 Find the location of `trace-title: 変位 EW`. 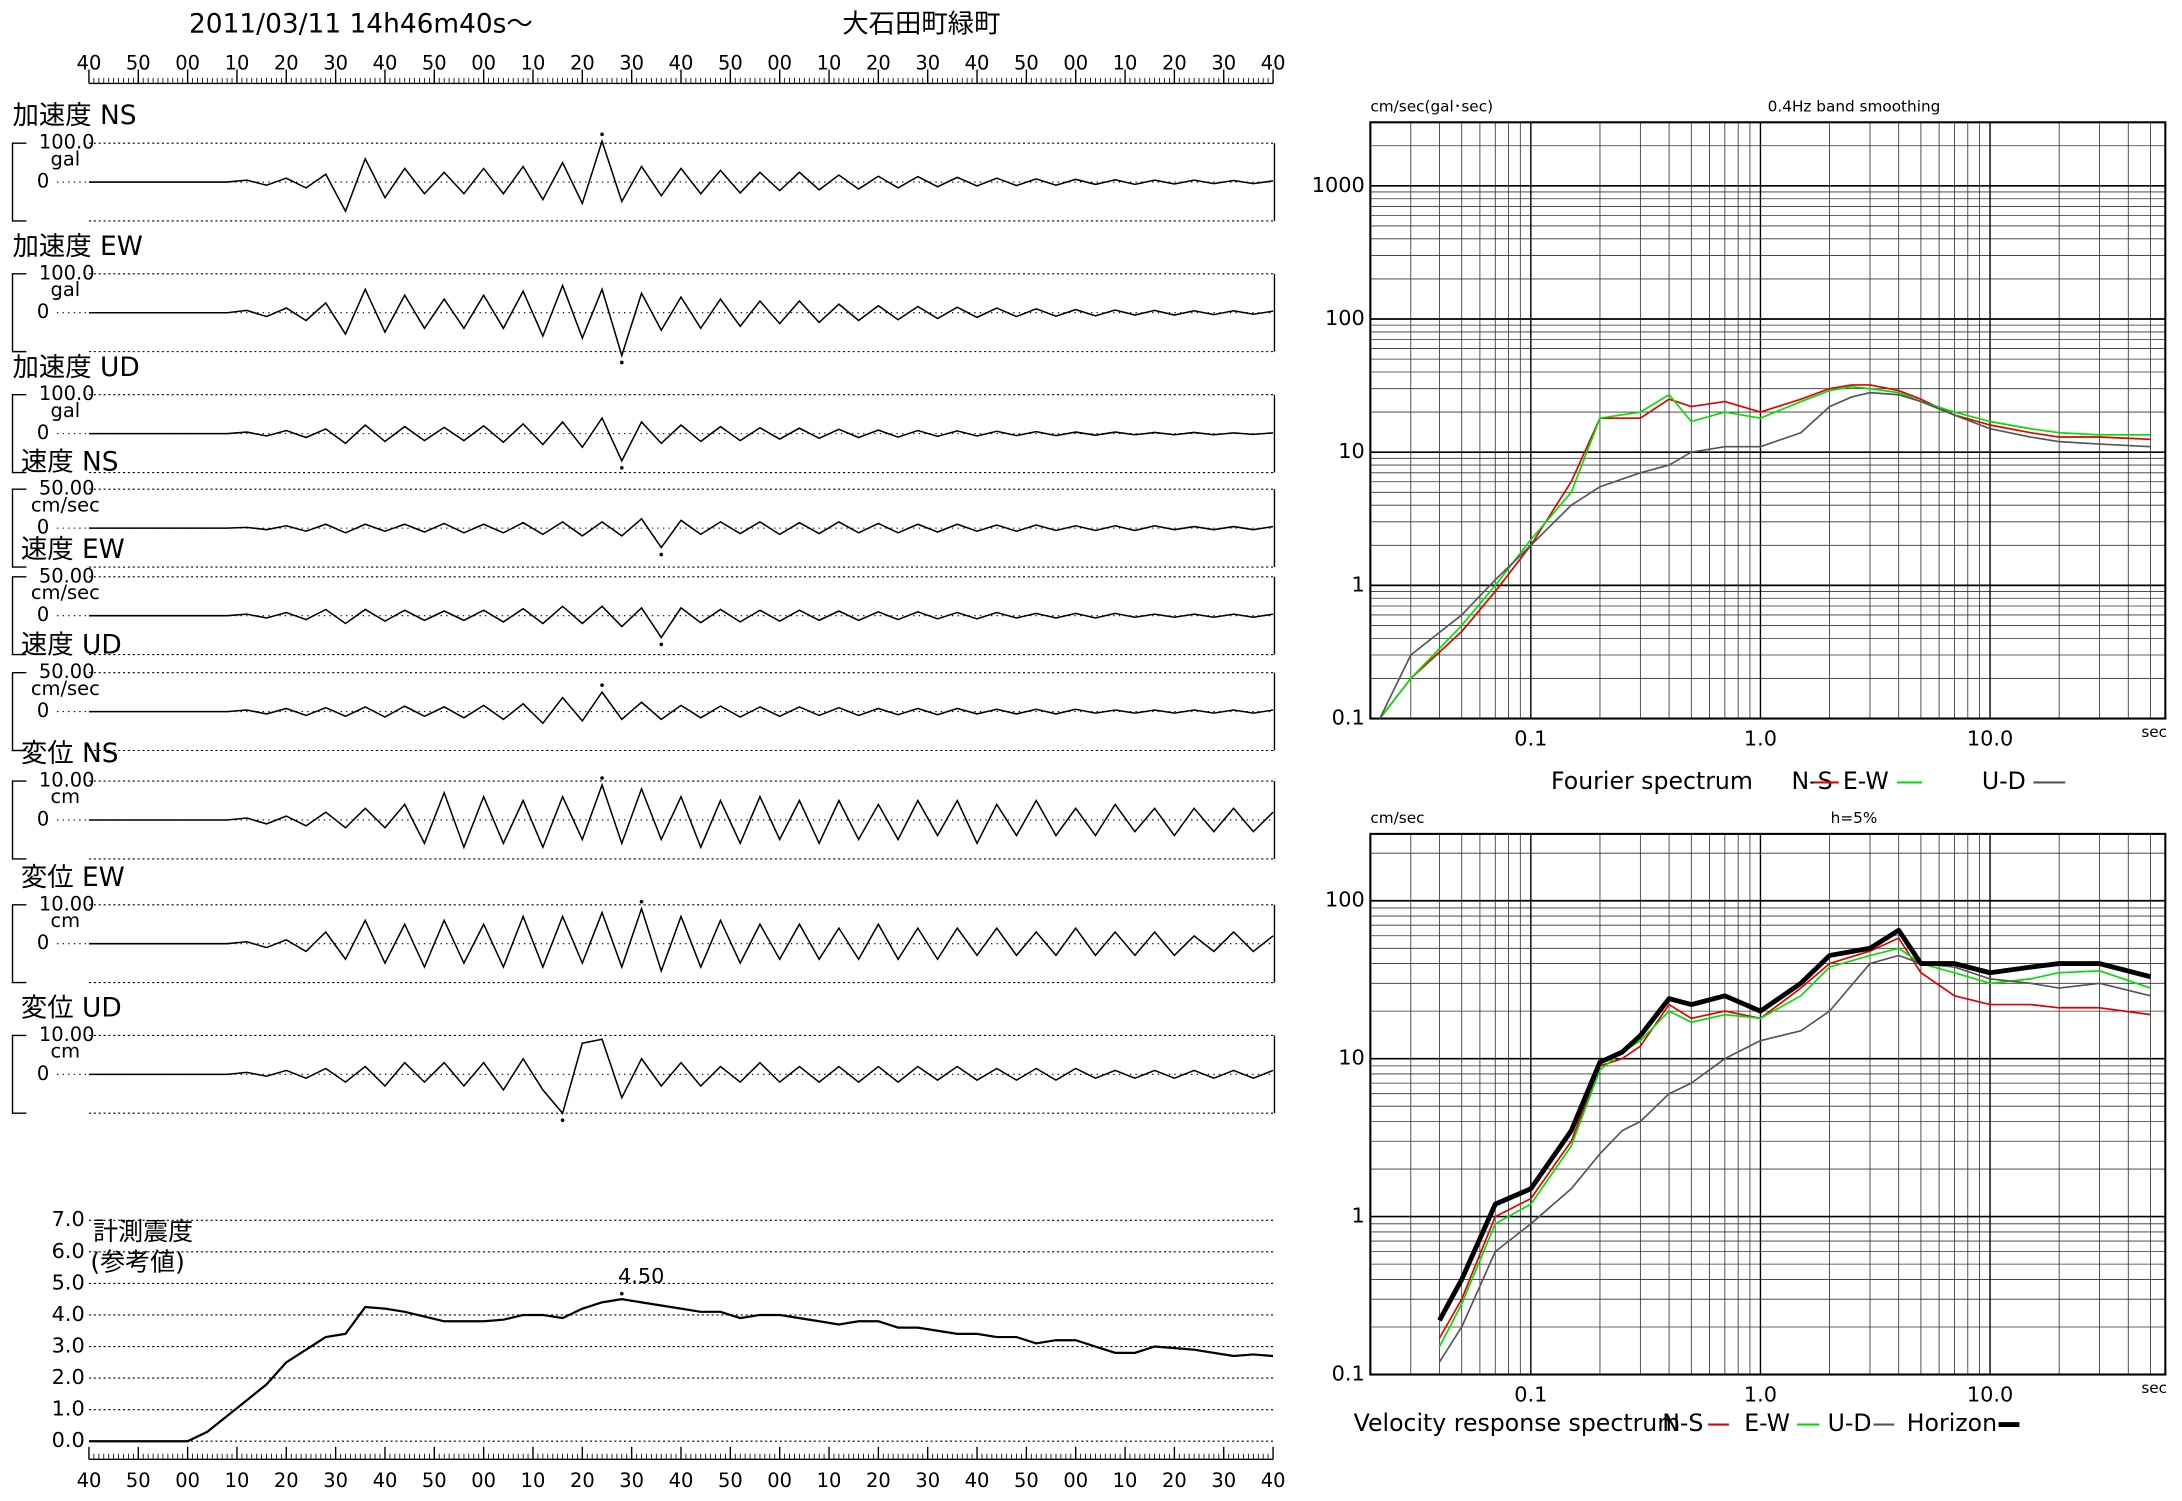

trace-title: 変位 EW is located at coordinates (73, 877).